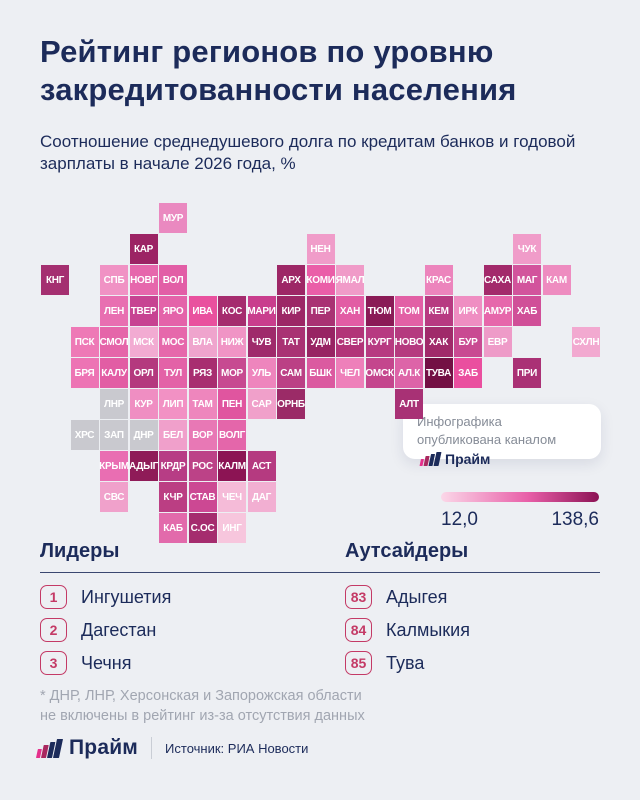  What do you see at coordinates (49, 748) in the screenshot?
I see `prime-logo-icon` at bounding box center [49, 748].